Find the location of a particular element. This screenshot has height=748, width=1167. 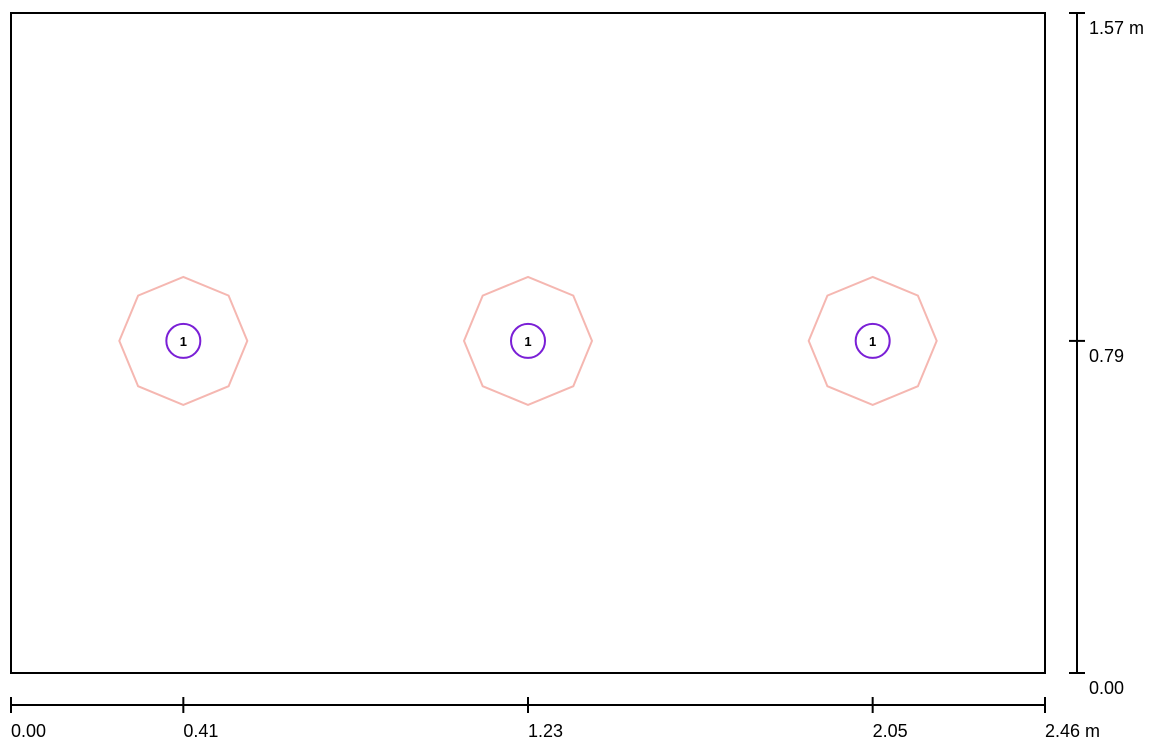

x-dimension-label: 1.23 is located at coordinates (545, 731).